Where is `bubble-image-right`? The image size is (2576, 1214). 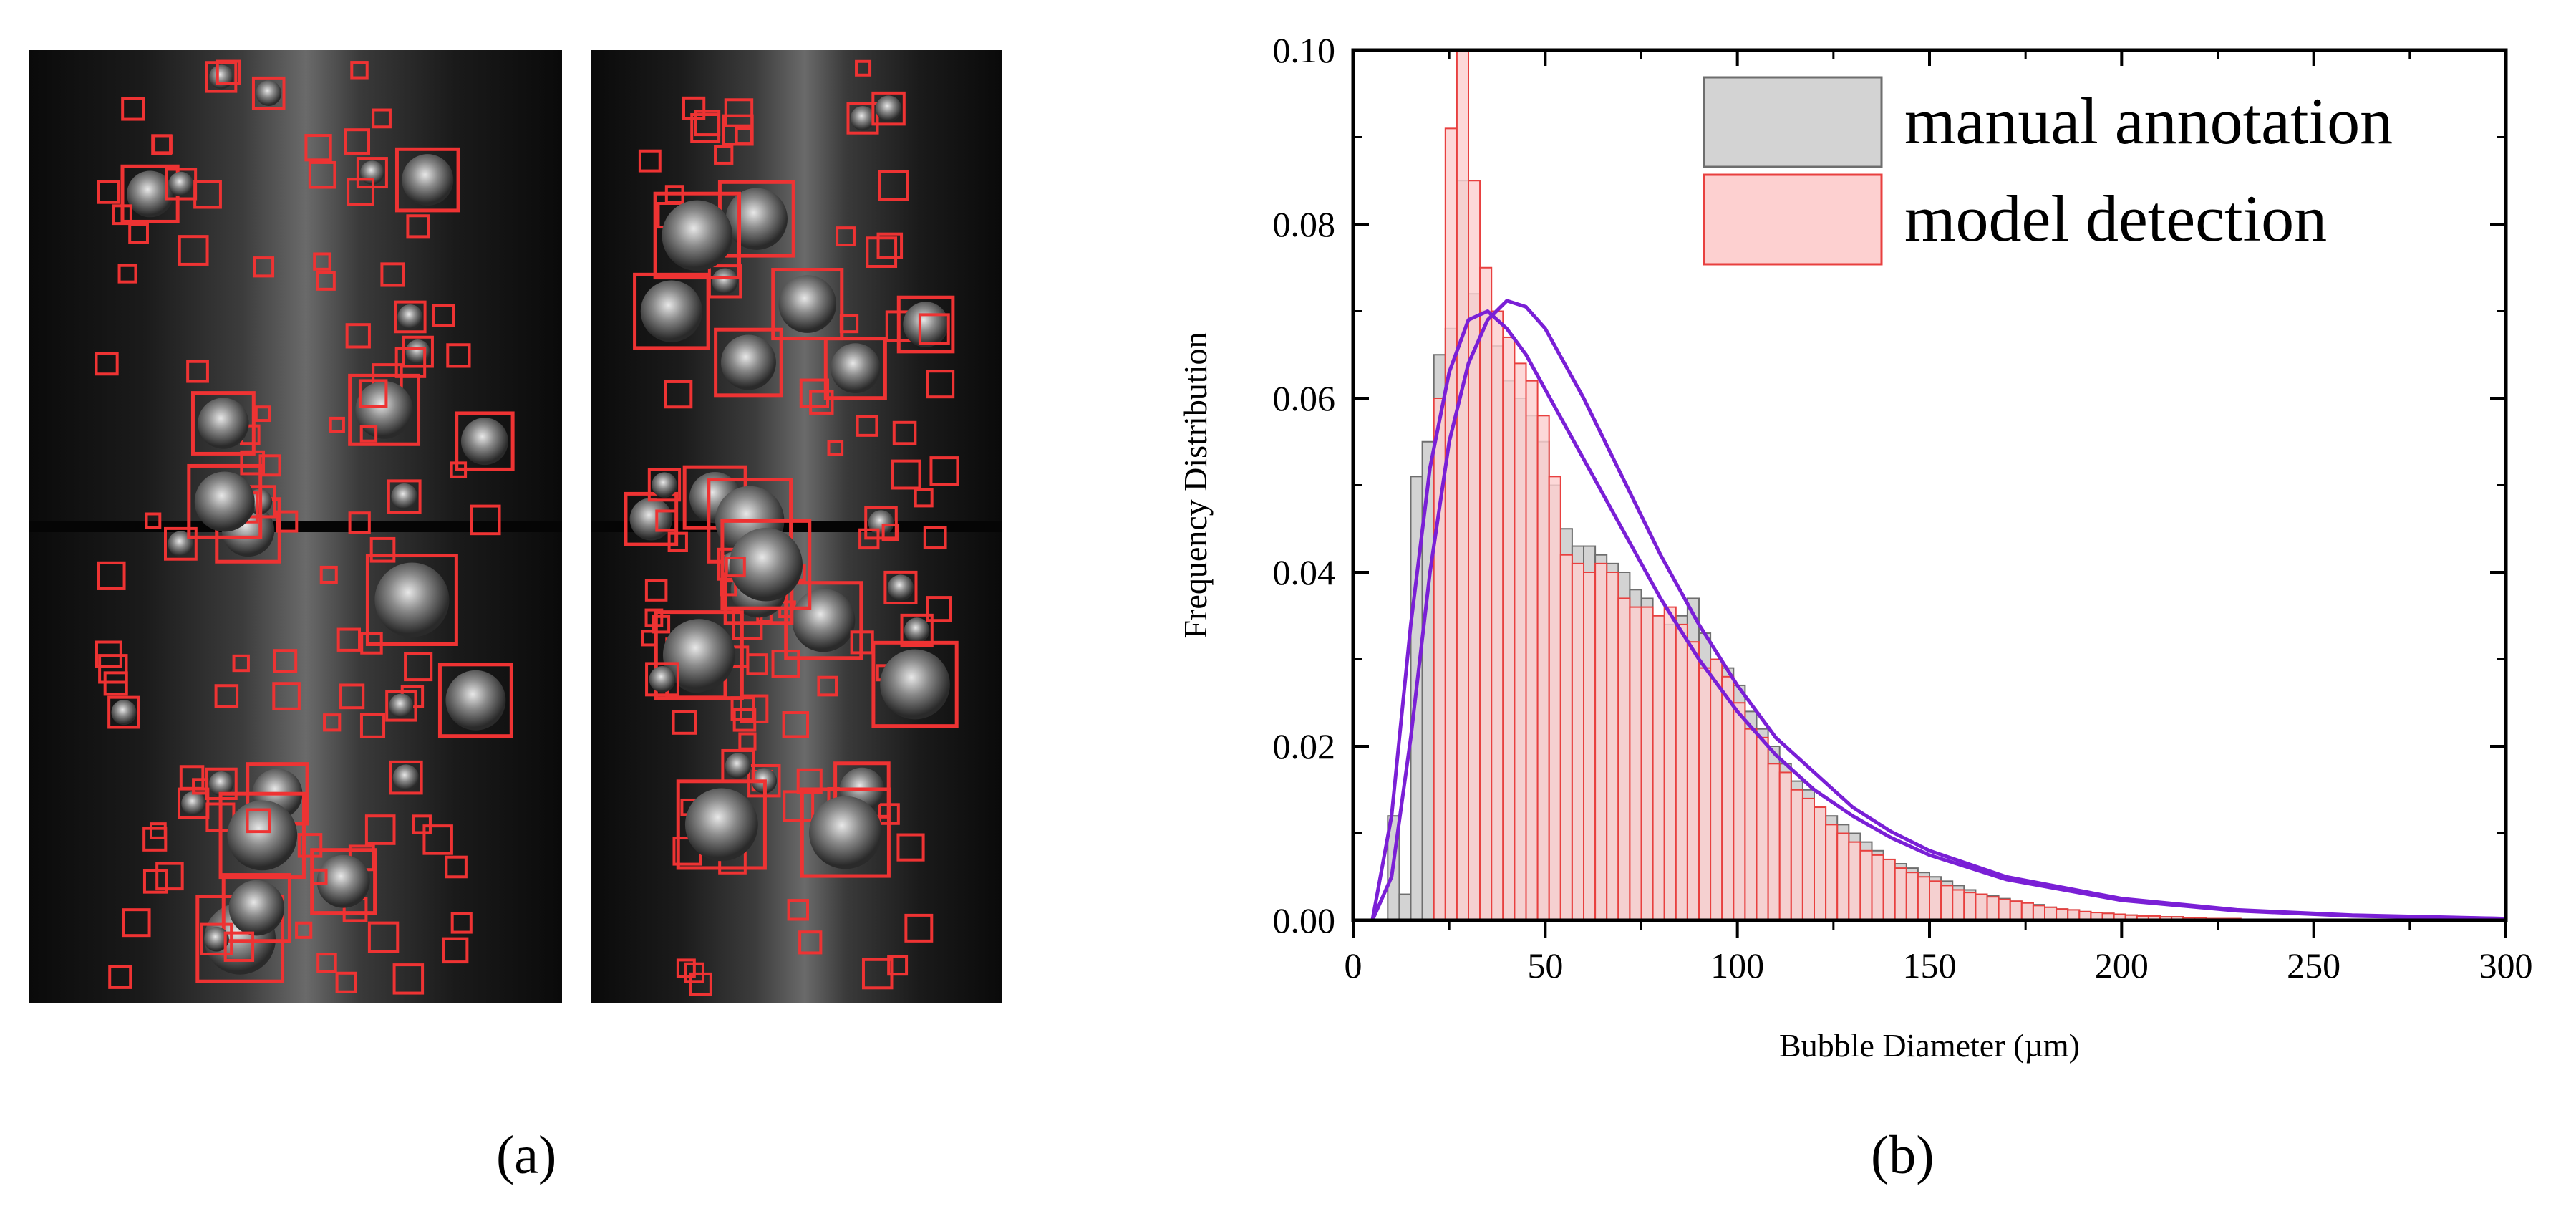 bubble-image-right is located at coordinates (797, 526).